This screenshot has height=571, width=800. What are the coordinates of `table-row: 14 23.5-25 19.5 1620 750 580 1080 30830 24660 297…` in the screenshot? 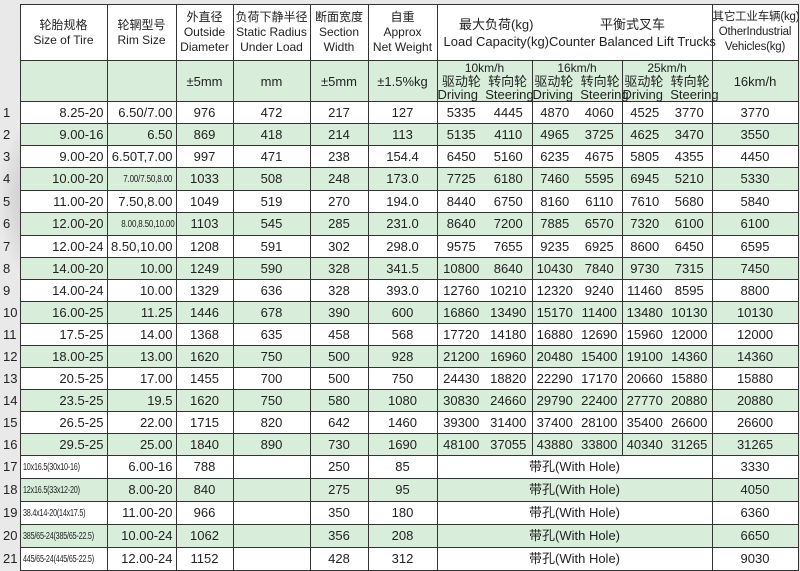 It's located at (399, 400).